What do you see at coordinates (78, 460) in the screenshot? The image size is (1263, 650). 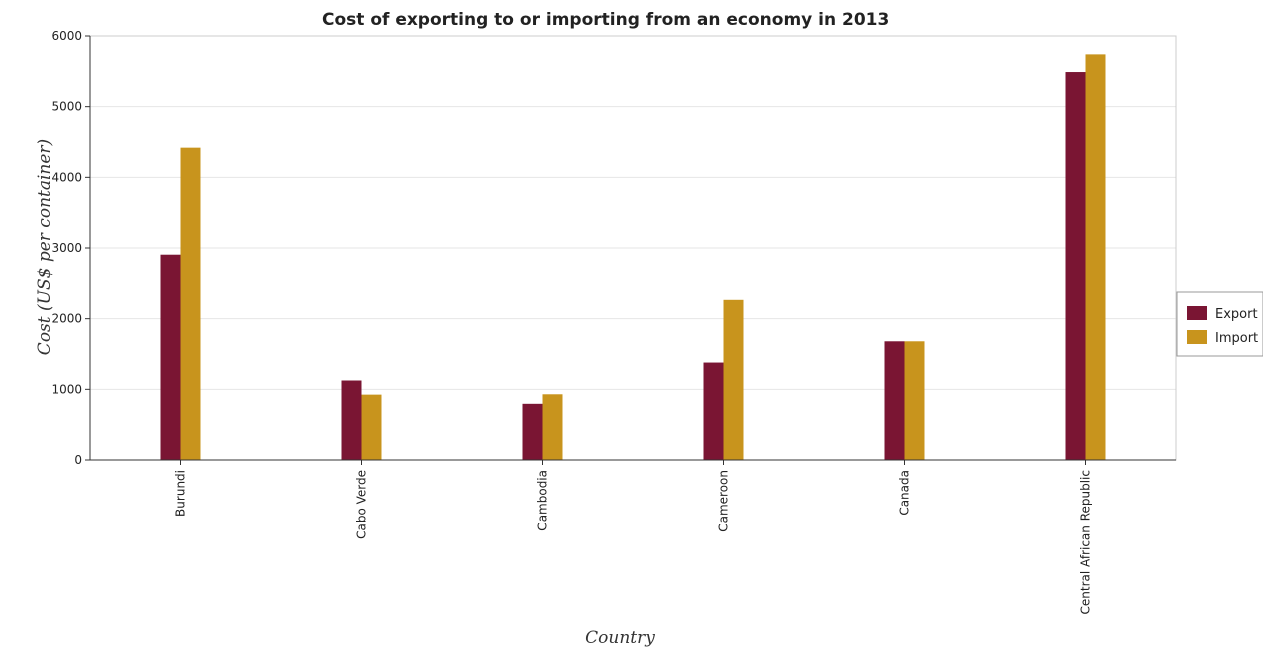 I see `y-tick-label: 0` at bounding box center [78, 460].